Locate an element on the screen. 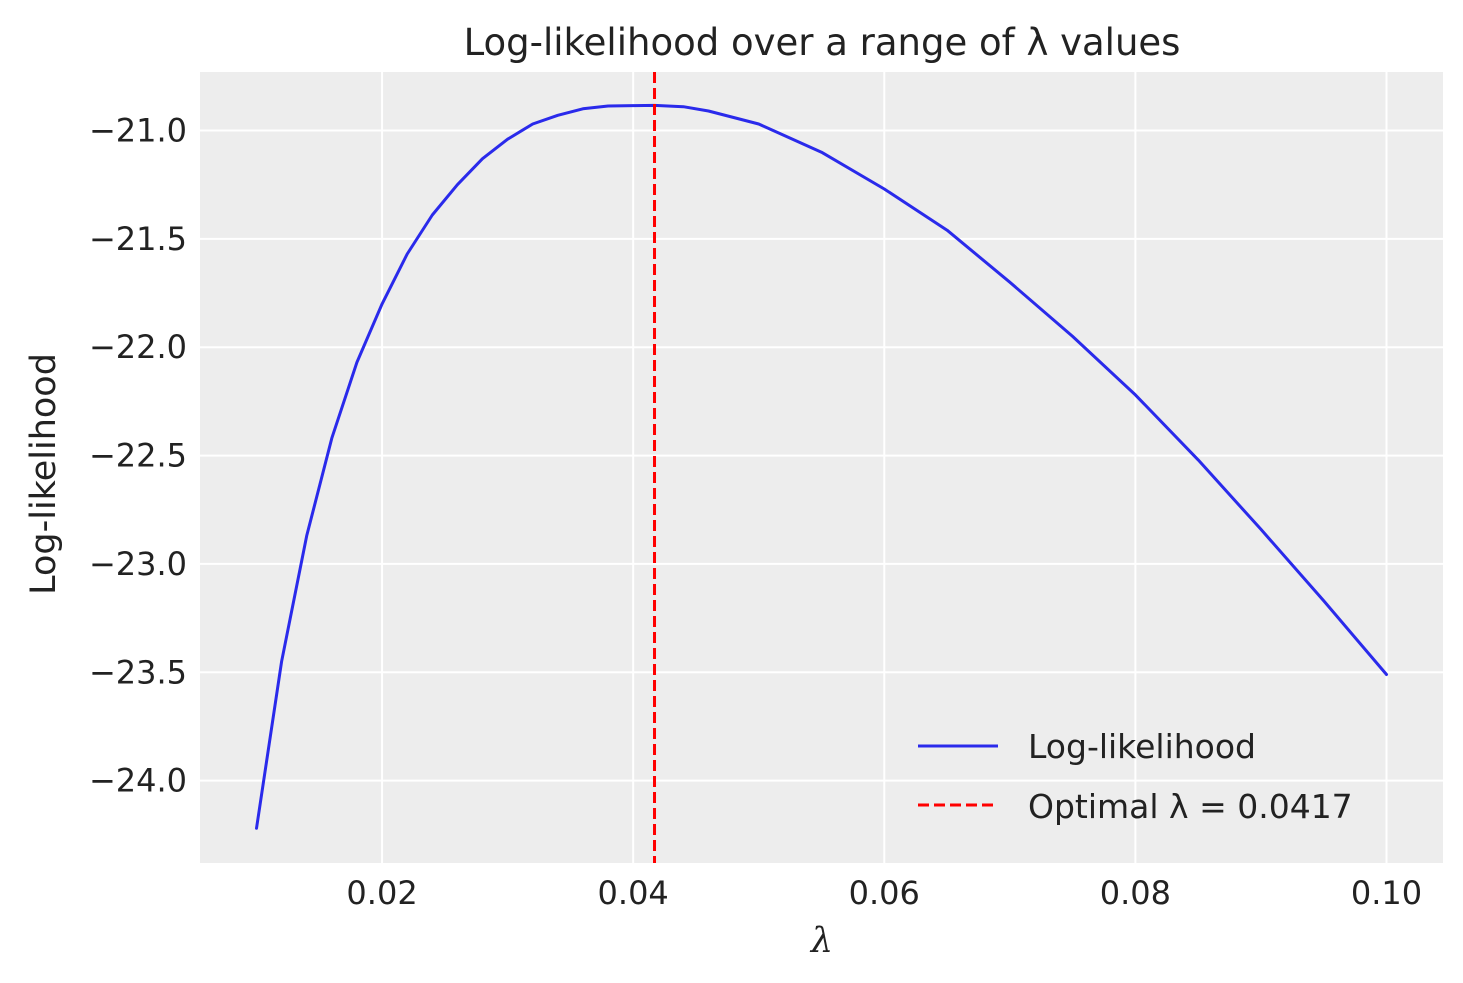 Image resolution: width=1463 pixels, height=983 pixels. y-tick-label: −24.0 is located at coordinates (138, 781).